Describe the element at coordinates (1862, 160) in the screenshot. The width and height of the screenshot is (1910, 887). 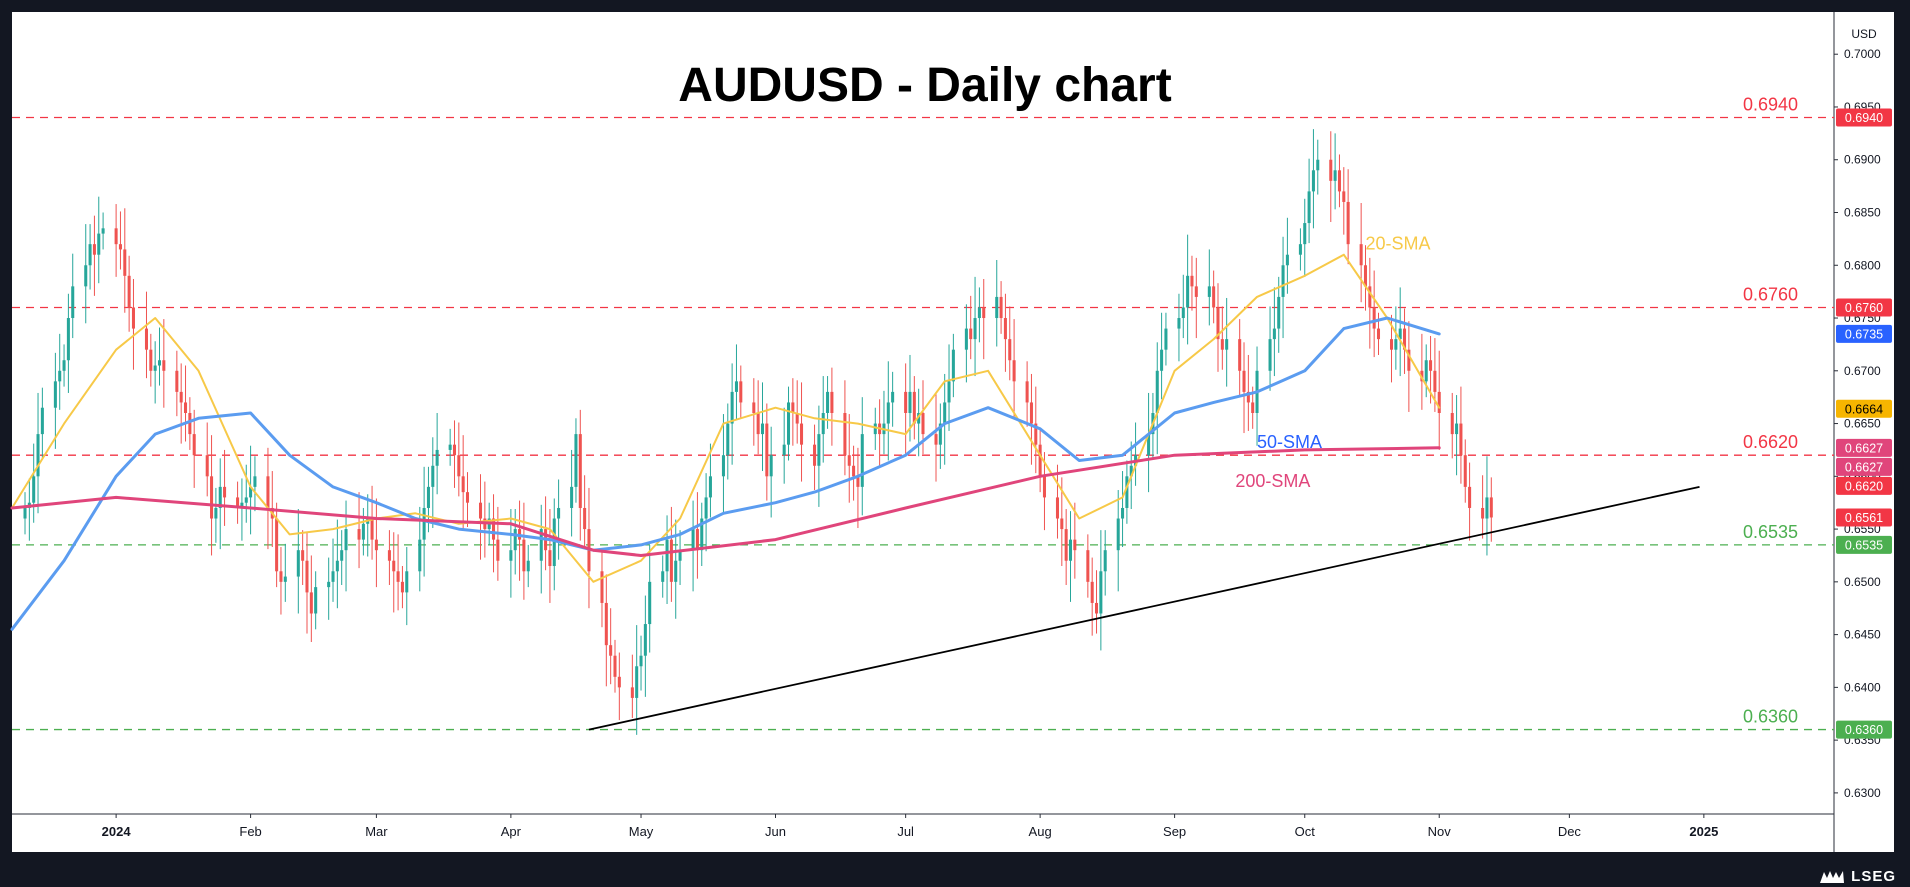
I see `y-tick-label: 0.6900` at that location.